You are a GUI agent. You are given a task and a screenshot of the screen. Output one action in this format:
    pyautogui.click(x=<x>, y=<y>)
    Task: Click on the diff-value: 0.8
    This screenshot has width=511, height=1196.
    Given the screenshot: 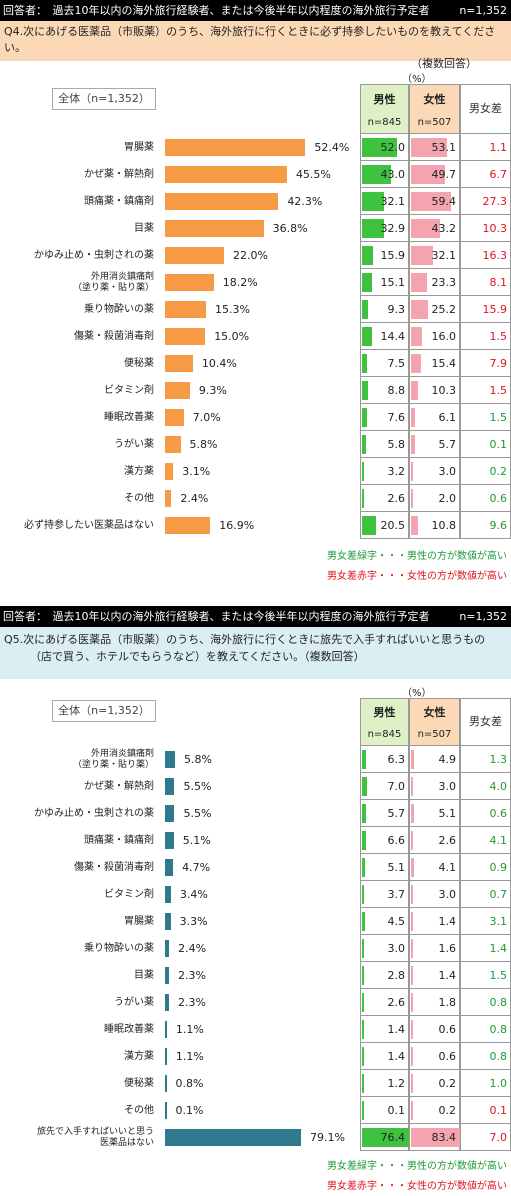 What is the action you would take?
    pyautogui.click(x=498, y=1056)
    